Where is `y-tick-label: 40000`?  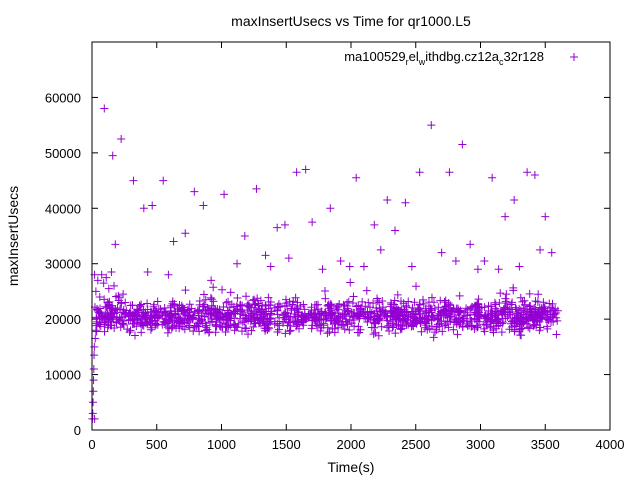
y-tick-label: 40000 is located at coordinates (63, 208).